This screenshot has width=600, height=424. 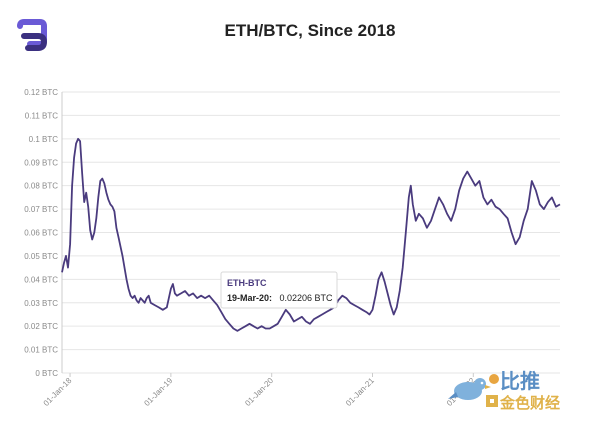 What do you see at coordinates (41, 115) in the screenshot?
I see `y-tick-label: 0.11 BTC` at bounding box center [41, 115].